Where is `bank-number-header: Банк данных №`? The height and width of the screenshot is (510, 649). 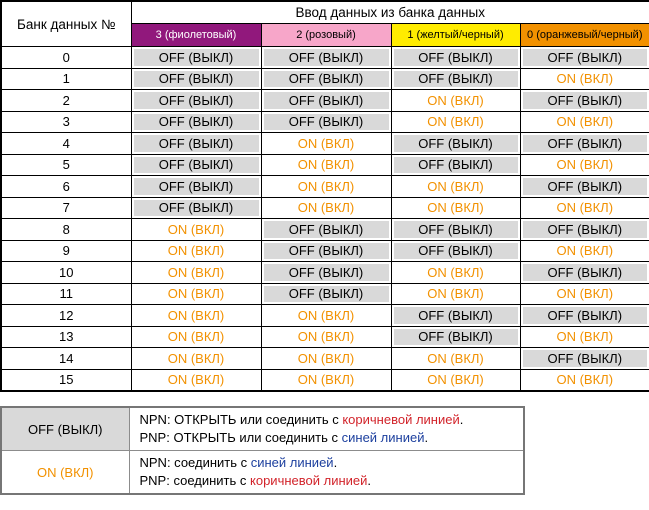 bank-number-header: Банк данных № is located at coordinates (66, 23).